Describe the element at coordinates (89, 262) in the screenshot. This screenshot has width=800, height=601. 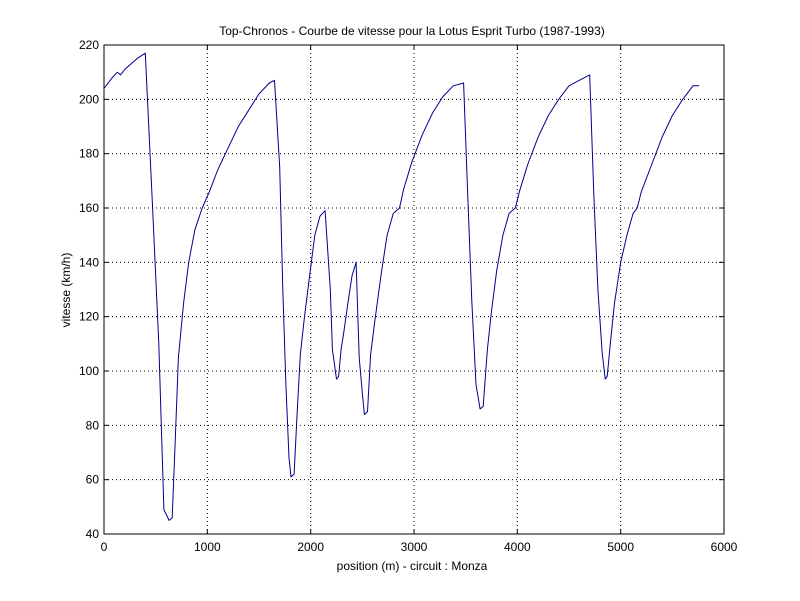
I see `y-tick-label: 140` at that location.